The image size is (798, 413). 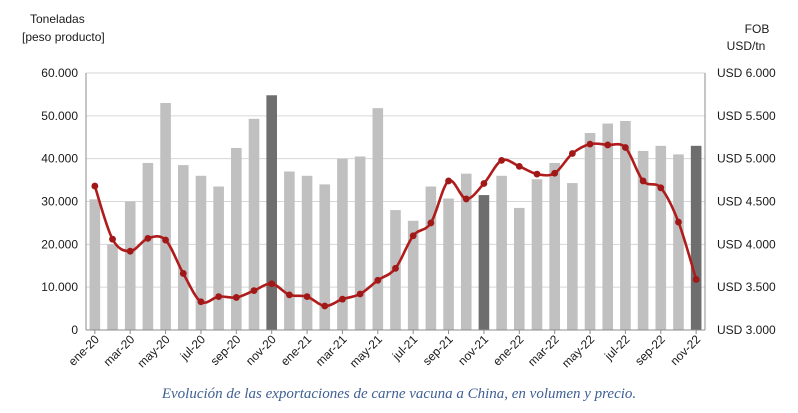 What do you see at coordinates (74, 330) in the screenshot?
I see `left-tick-label: 0` at bounding box center [74, 330].